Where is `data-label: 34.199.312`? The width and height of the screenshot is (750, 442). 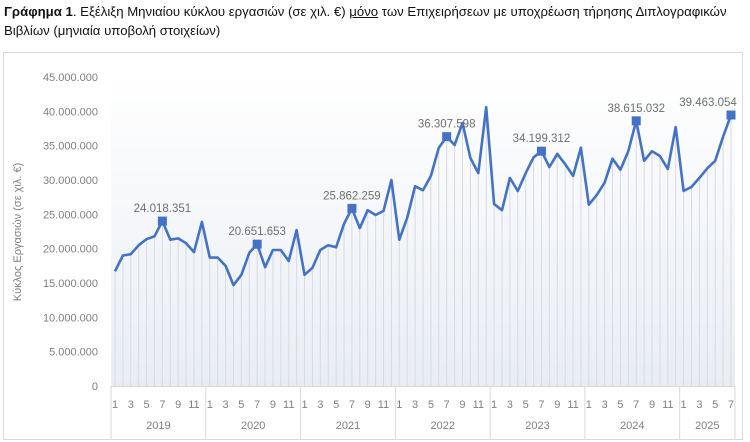 data-label: 34.199.312 is located at coordinates (542, 139).